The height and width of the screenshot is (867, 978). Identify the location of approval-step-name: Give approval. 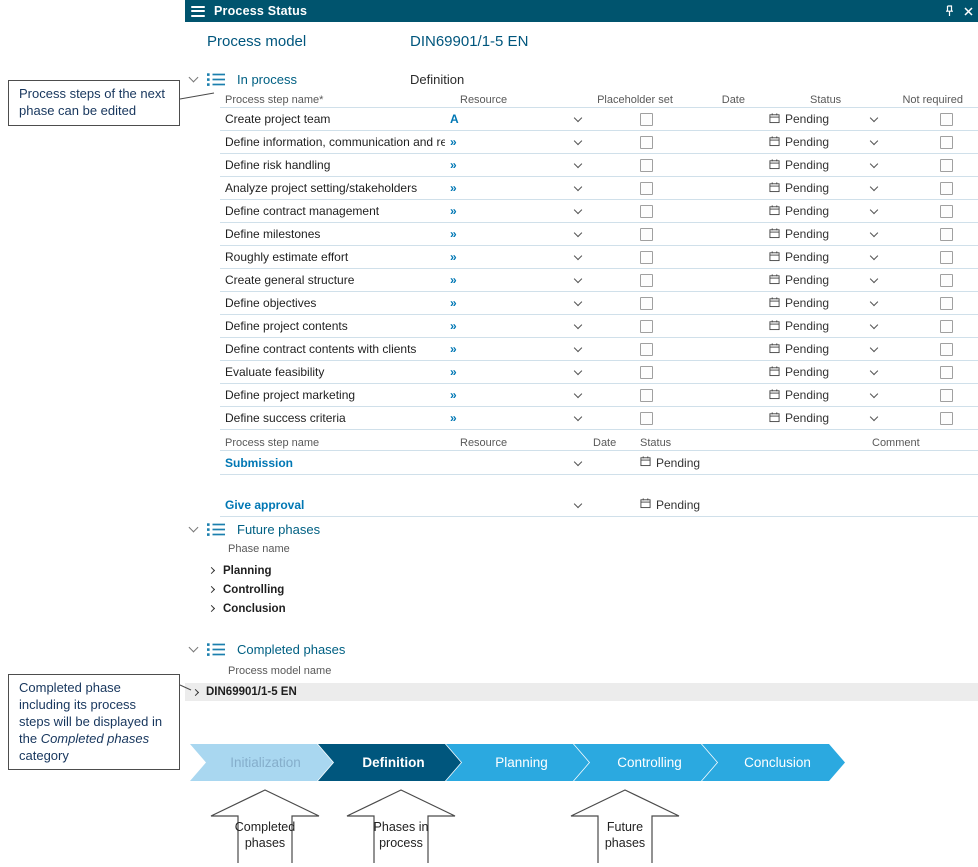
(265, 504).